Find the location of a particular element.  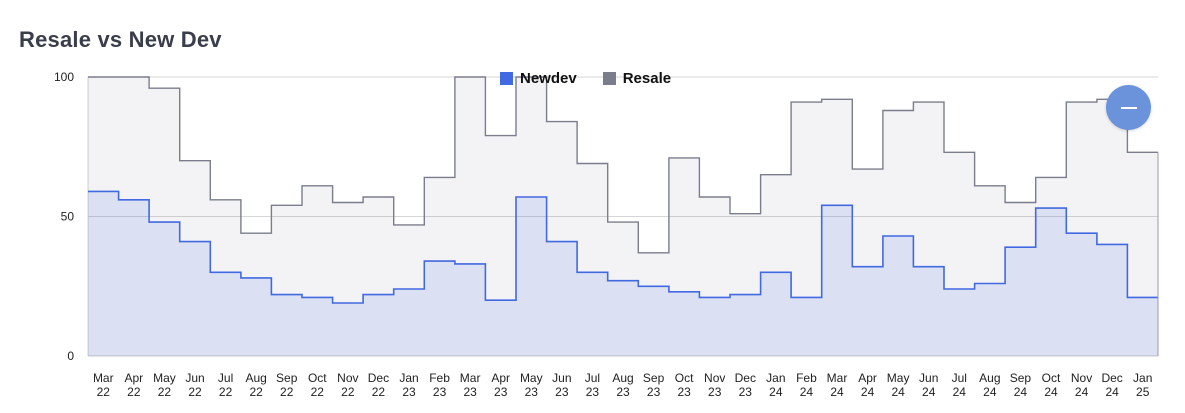

minus-icon is located at coordinates (1128, 107).